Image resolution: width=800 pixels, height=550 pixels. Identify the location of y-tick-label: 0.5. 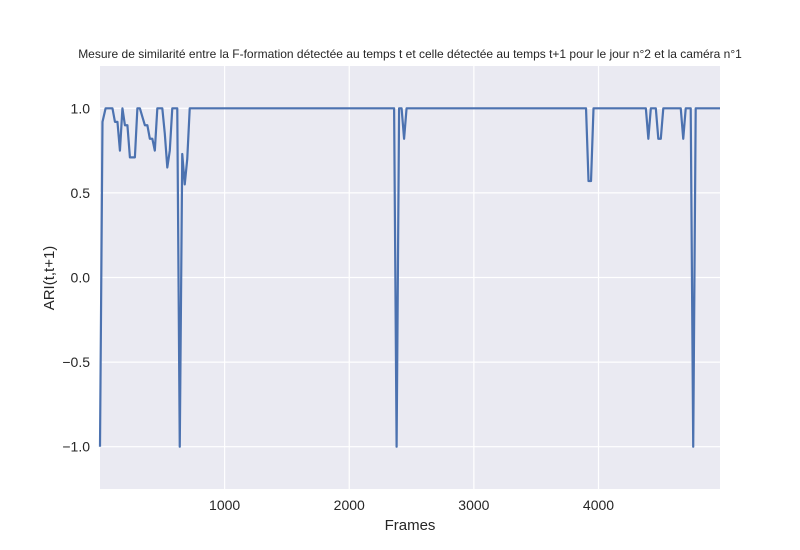
(81, 193).